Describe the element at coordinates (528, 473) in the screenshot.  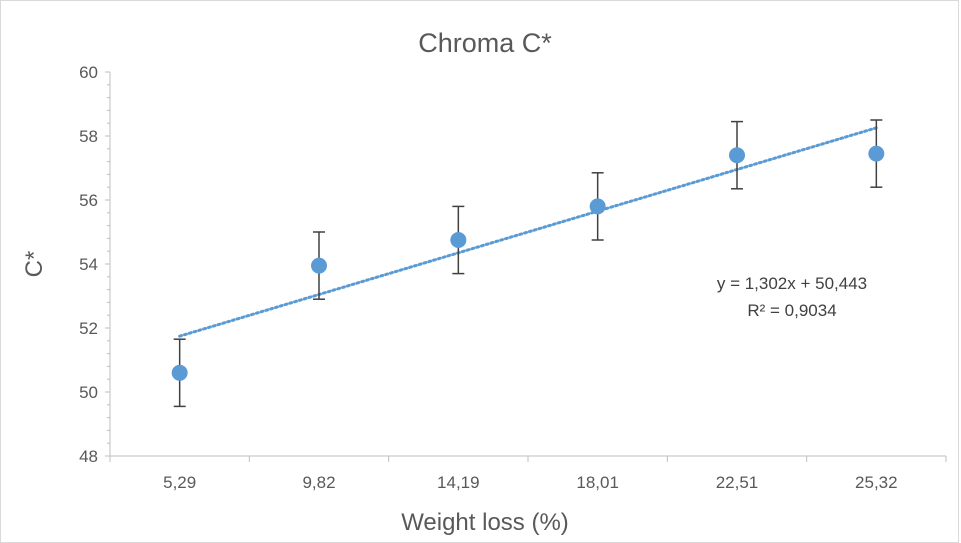
I see `x-axis: 5,29 9,82 14,19 18,01 22,51 25,32` at that location.